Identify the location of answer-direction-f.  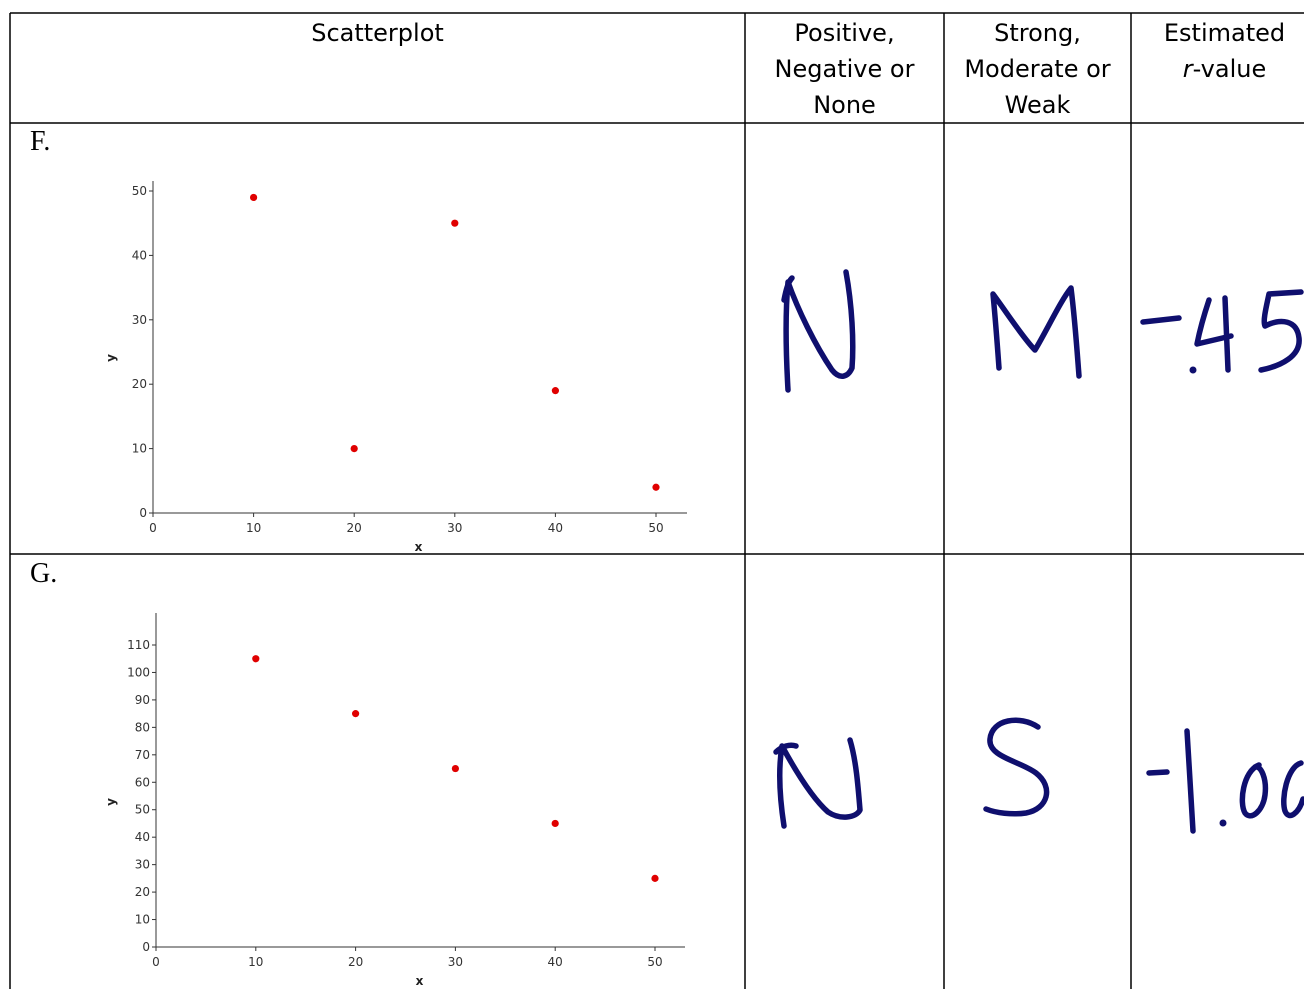
(818, 331).